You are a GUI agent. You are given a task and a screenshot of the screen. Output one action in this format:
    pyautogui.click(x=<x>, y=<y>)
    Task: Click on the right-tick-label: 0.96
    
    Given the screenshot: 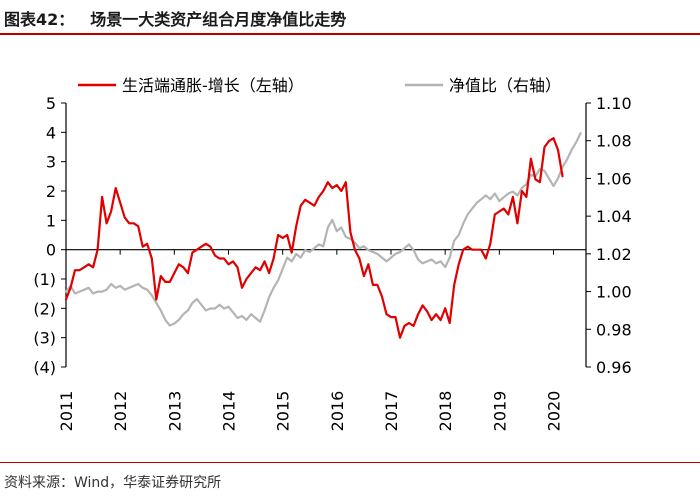 What is the action you would take?
    pyautogui.click(x=614, y=367)
    